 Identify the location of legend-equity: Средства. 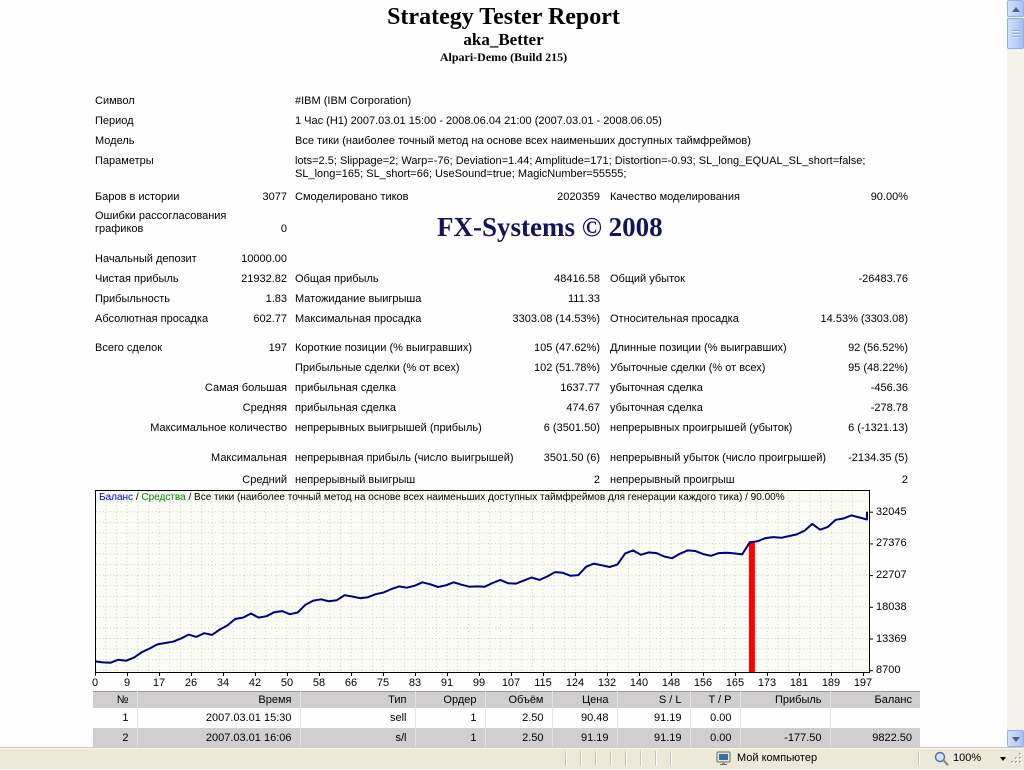
(163, 497).